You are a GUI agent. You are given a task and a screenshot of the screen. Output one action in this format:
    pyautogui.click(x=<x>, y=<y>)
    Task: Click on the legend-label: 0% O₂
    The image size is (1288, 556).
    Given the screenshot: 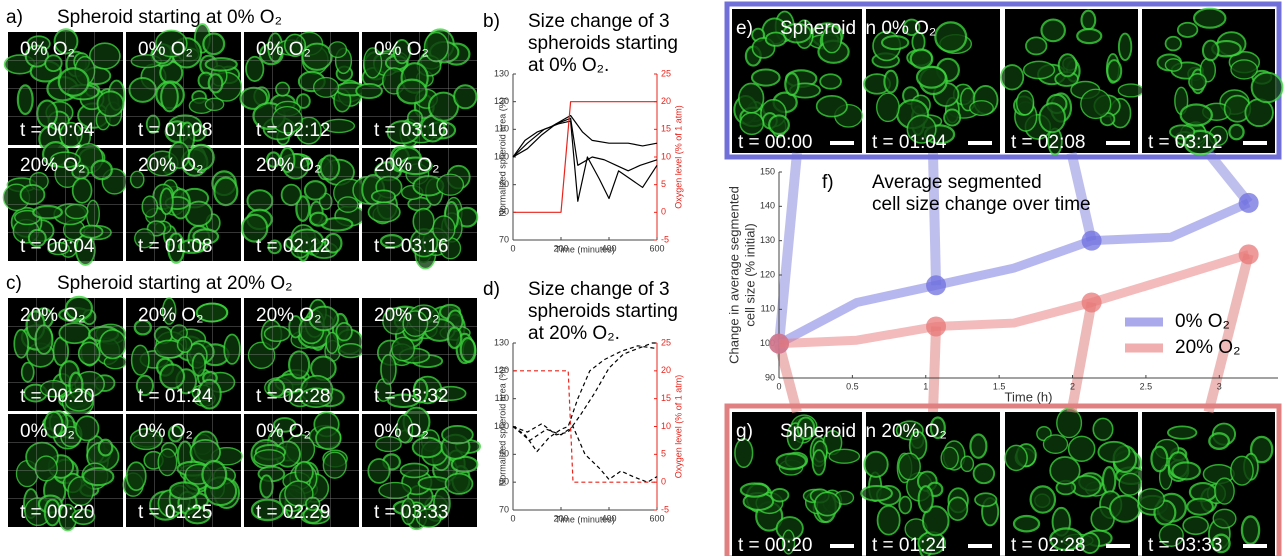 What is the action you would take?
    pyautogui.click(x=1202, y=321)
    